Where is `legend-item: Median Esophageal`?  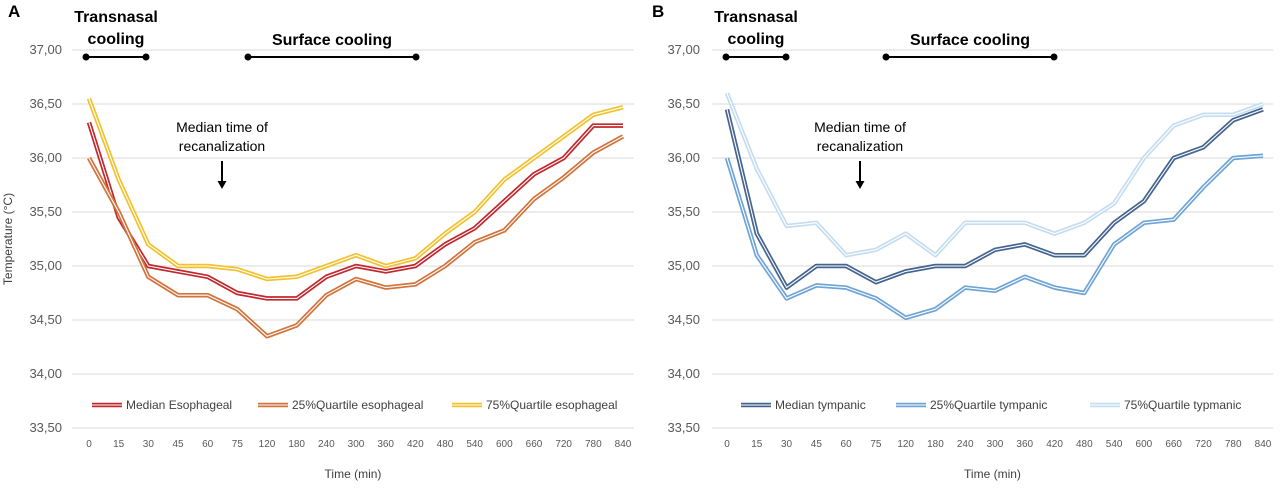 legend-item: Median Esophageal is located at coordinates (162, 405).